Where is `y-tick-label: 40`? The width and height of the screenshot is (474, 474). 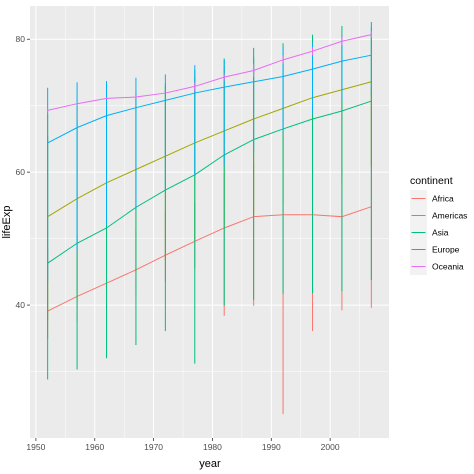 y-tick-label: 40 is located at coordinates (21, 305).